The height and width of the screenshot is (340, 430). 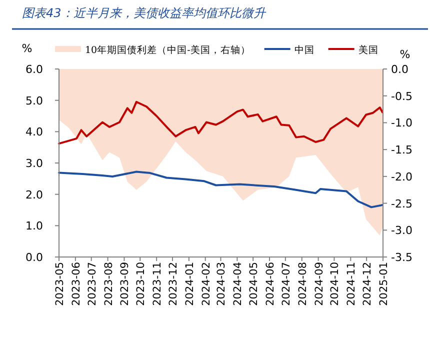 What do you see at coordinates (34, 163) in the screenshot?
I see `y-tick-label: 3.0` at bounding box center [34, 163].